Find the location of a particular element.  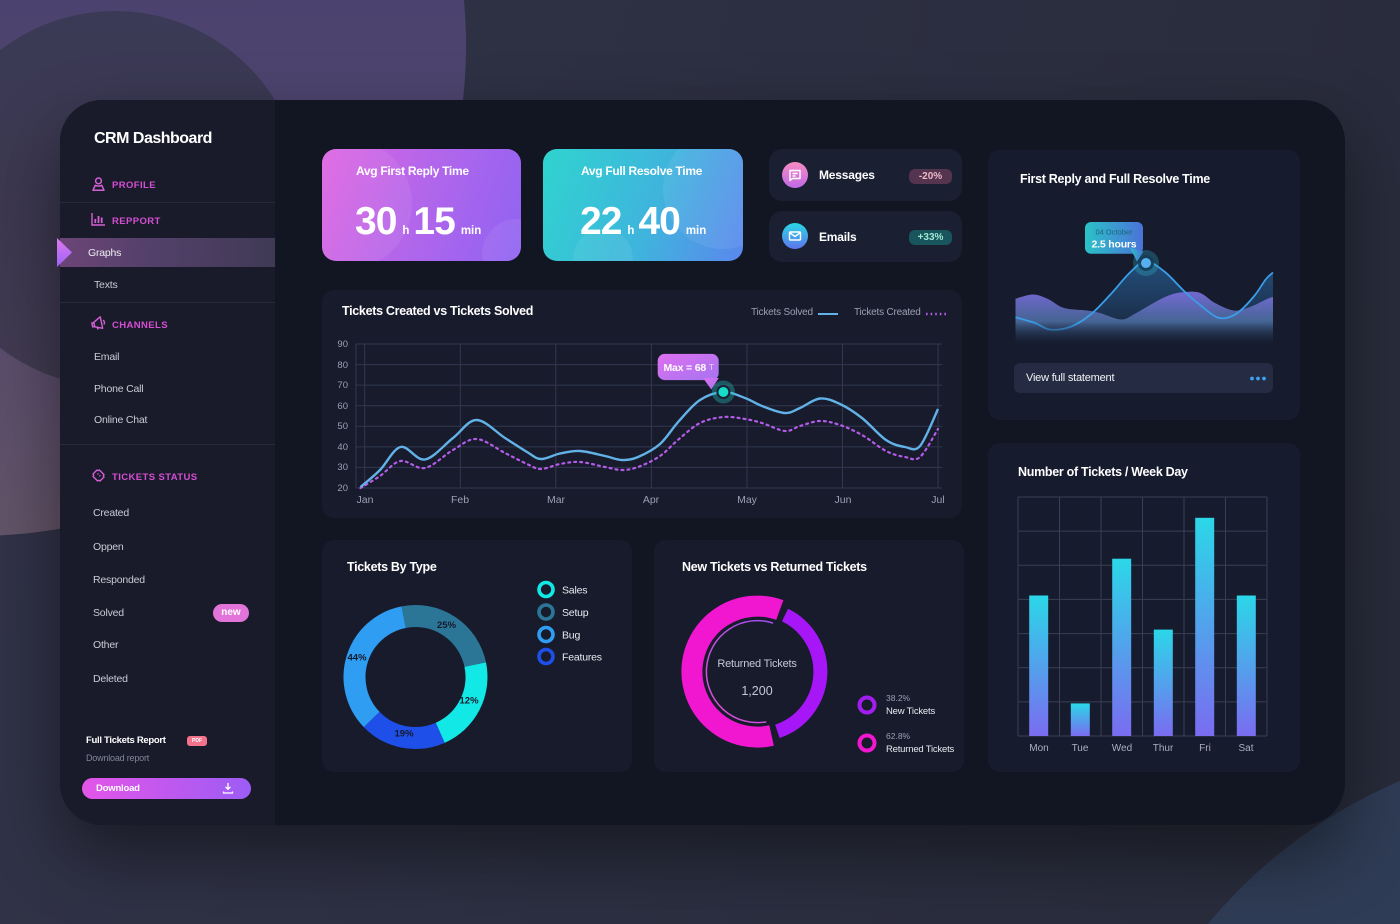

svg-text: T is located at coordinates (711, 367).